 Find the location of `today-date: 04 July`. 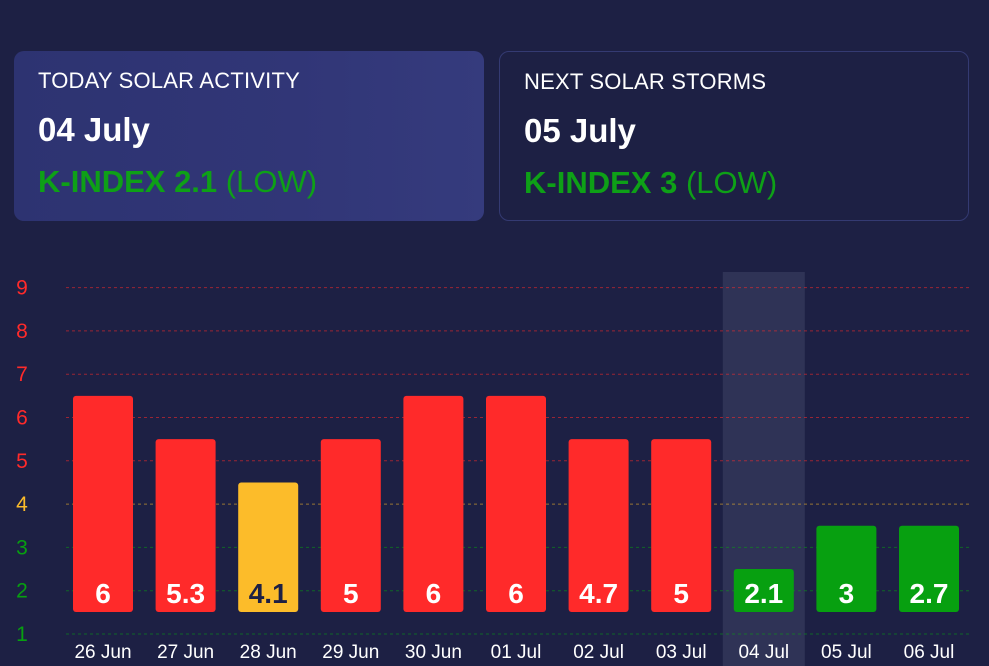

today-date: 04 July is located at coordinates (94, 129).